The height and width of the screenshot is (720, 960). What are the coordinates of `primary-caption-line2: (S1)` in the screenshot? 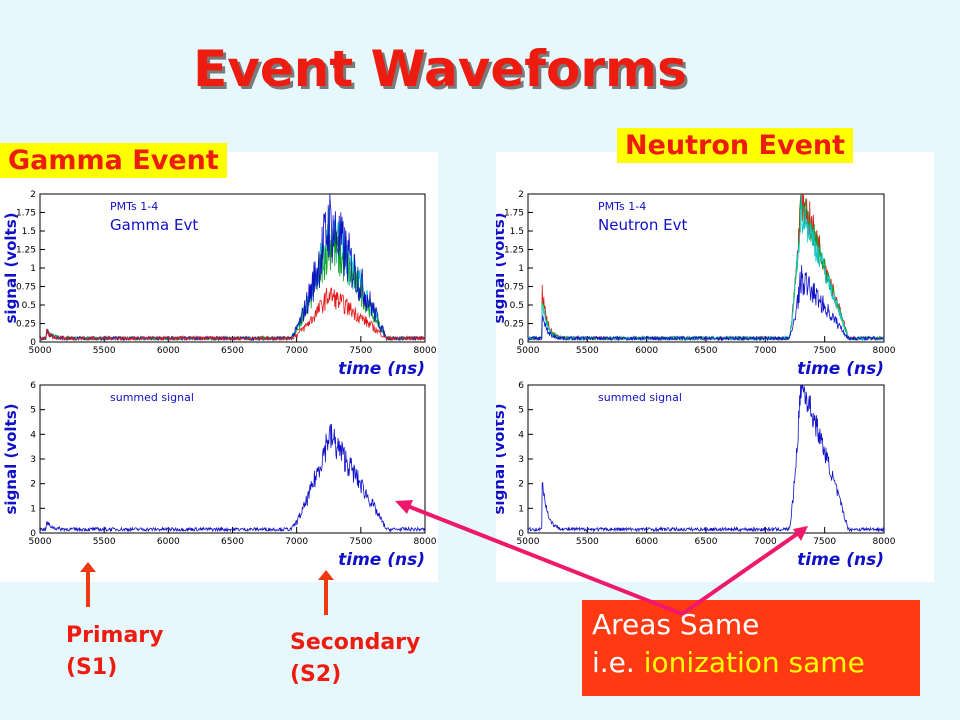 It's located at (92, 667).